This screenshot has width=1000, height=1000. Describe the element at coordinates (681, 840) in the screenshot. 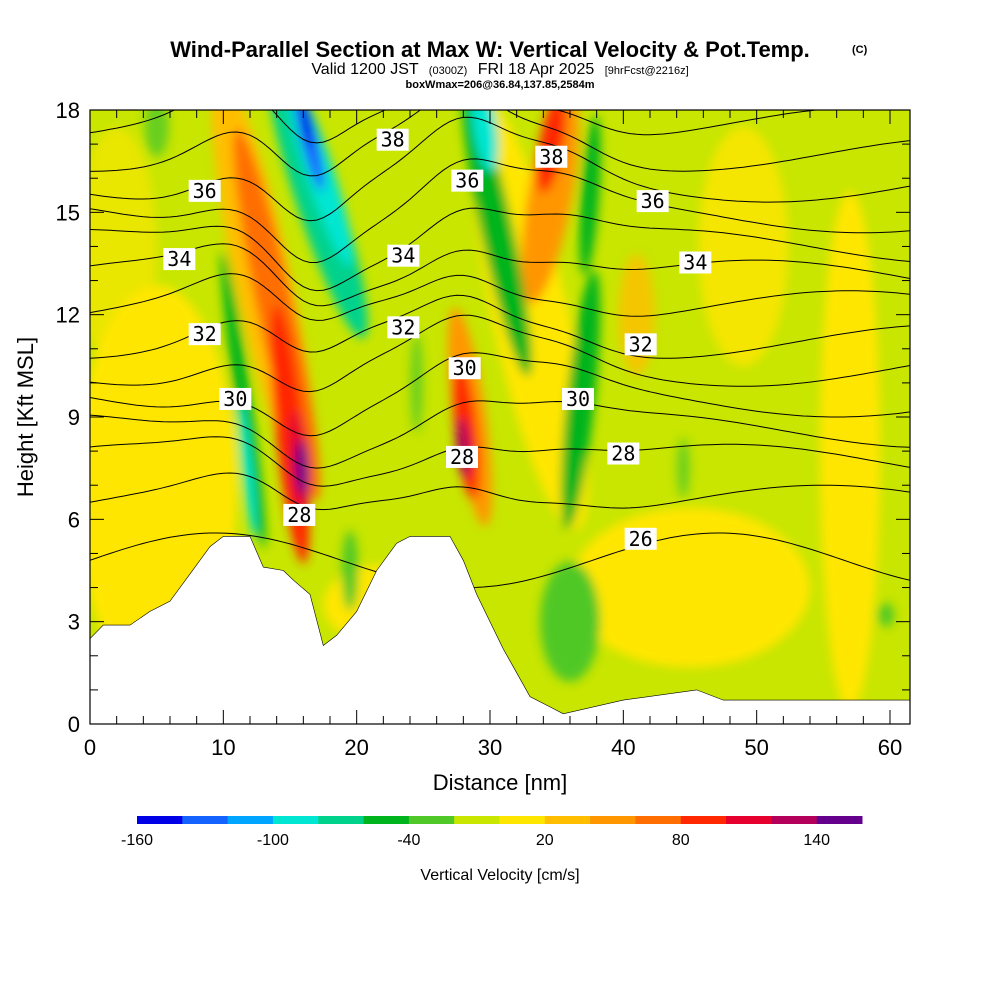

I see `colorbar-tick-label: 80` at that location.